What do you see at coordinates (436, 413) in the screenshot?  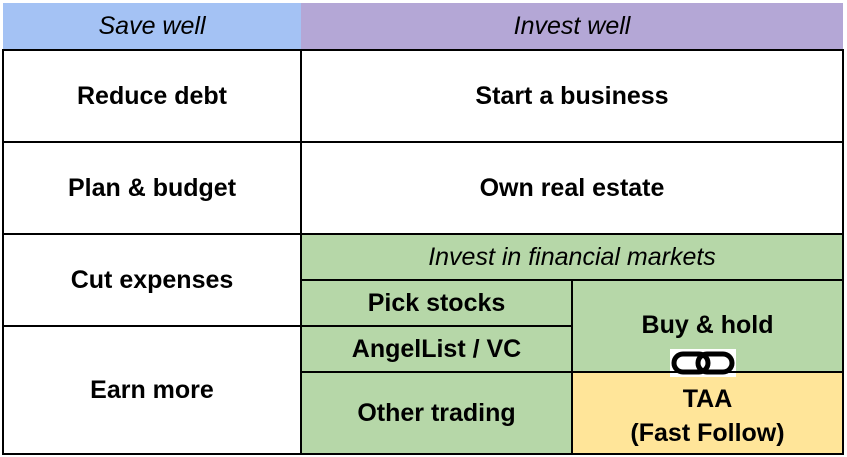 I see `markets-other-trading: Other trading` at bounding box center [436, 413].